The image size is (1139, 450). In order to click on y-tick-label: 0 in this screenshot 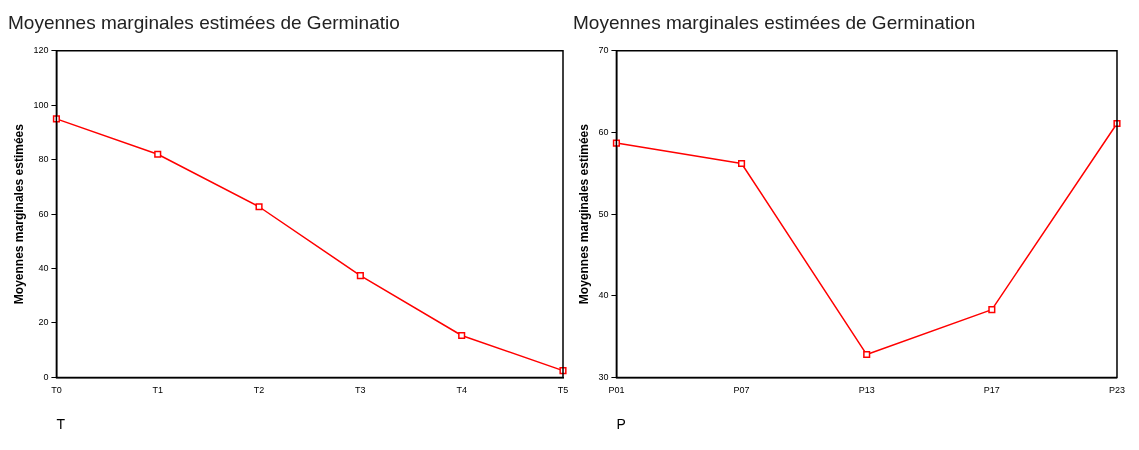, I will do `click(46, 376)`.